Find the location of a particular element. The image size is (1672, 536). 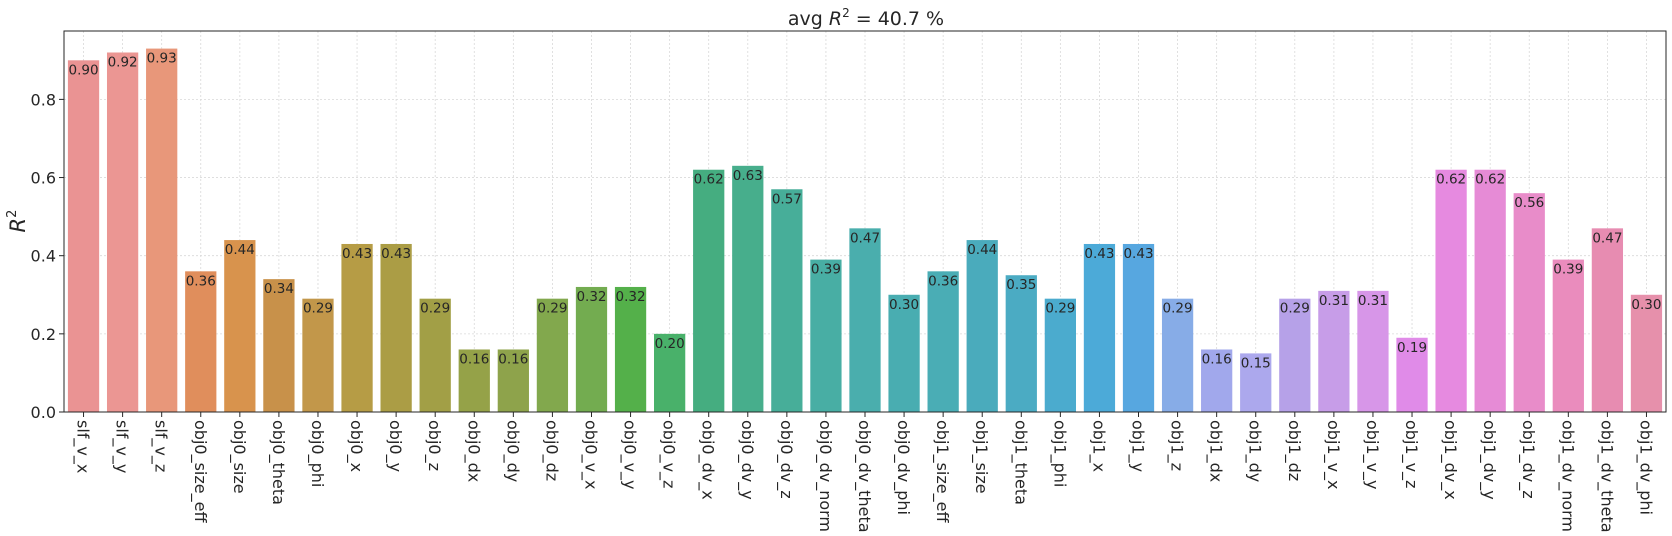

x-tick-label: obj1_theta is located at coordinates (1020, 462).